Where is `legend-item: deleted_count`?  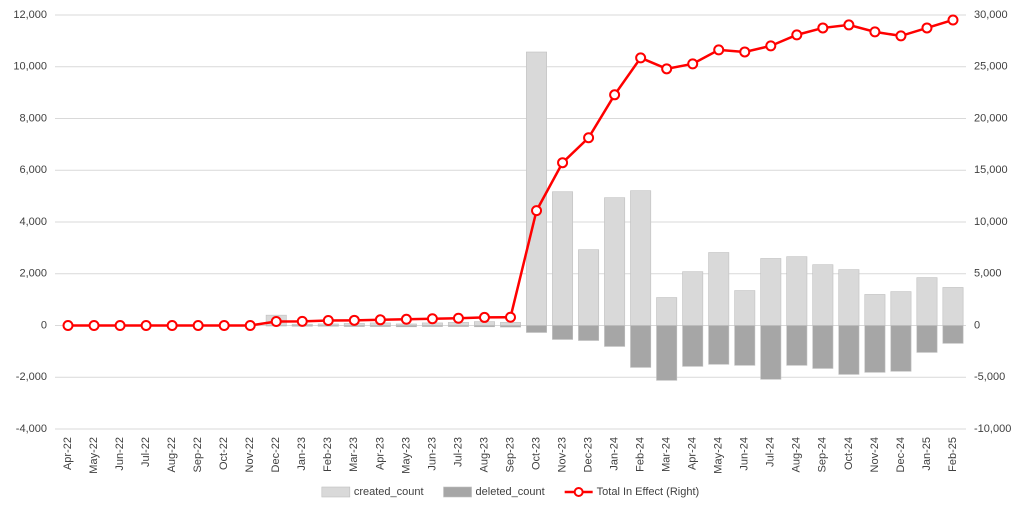
legend-item: deleted_count is located at coordinates (494, 492).